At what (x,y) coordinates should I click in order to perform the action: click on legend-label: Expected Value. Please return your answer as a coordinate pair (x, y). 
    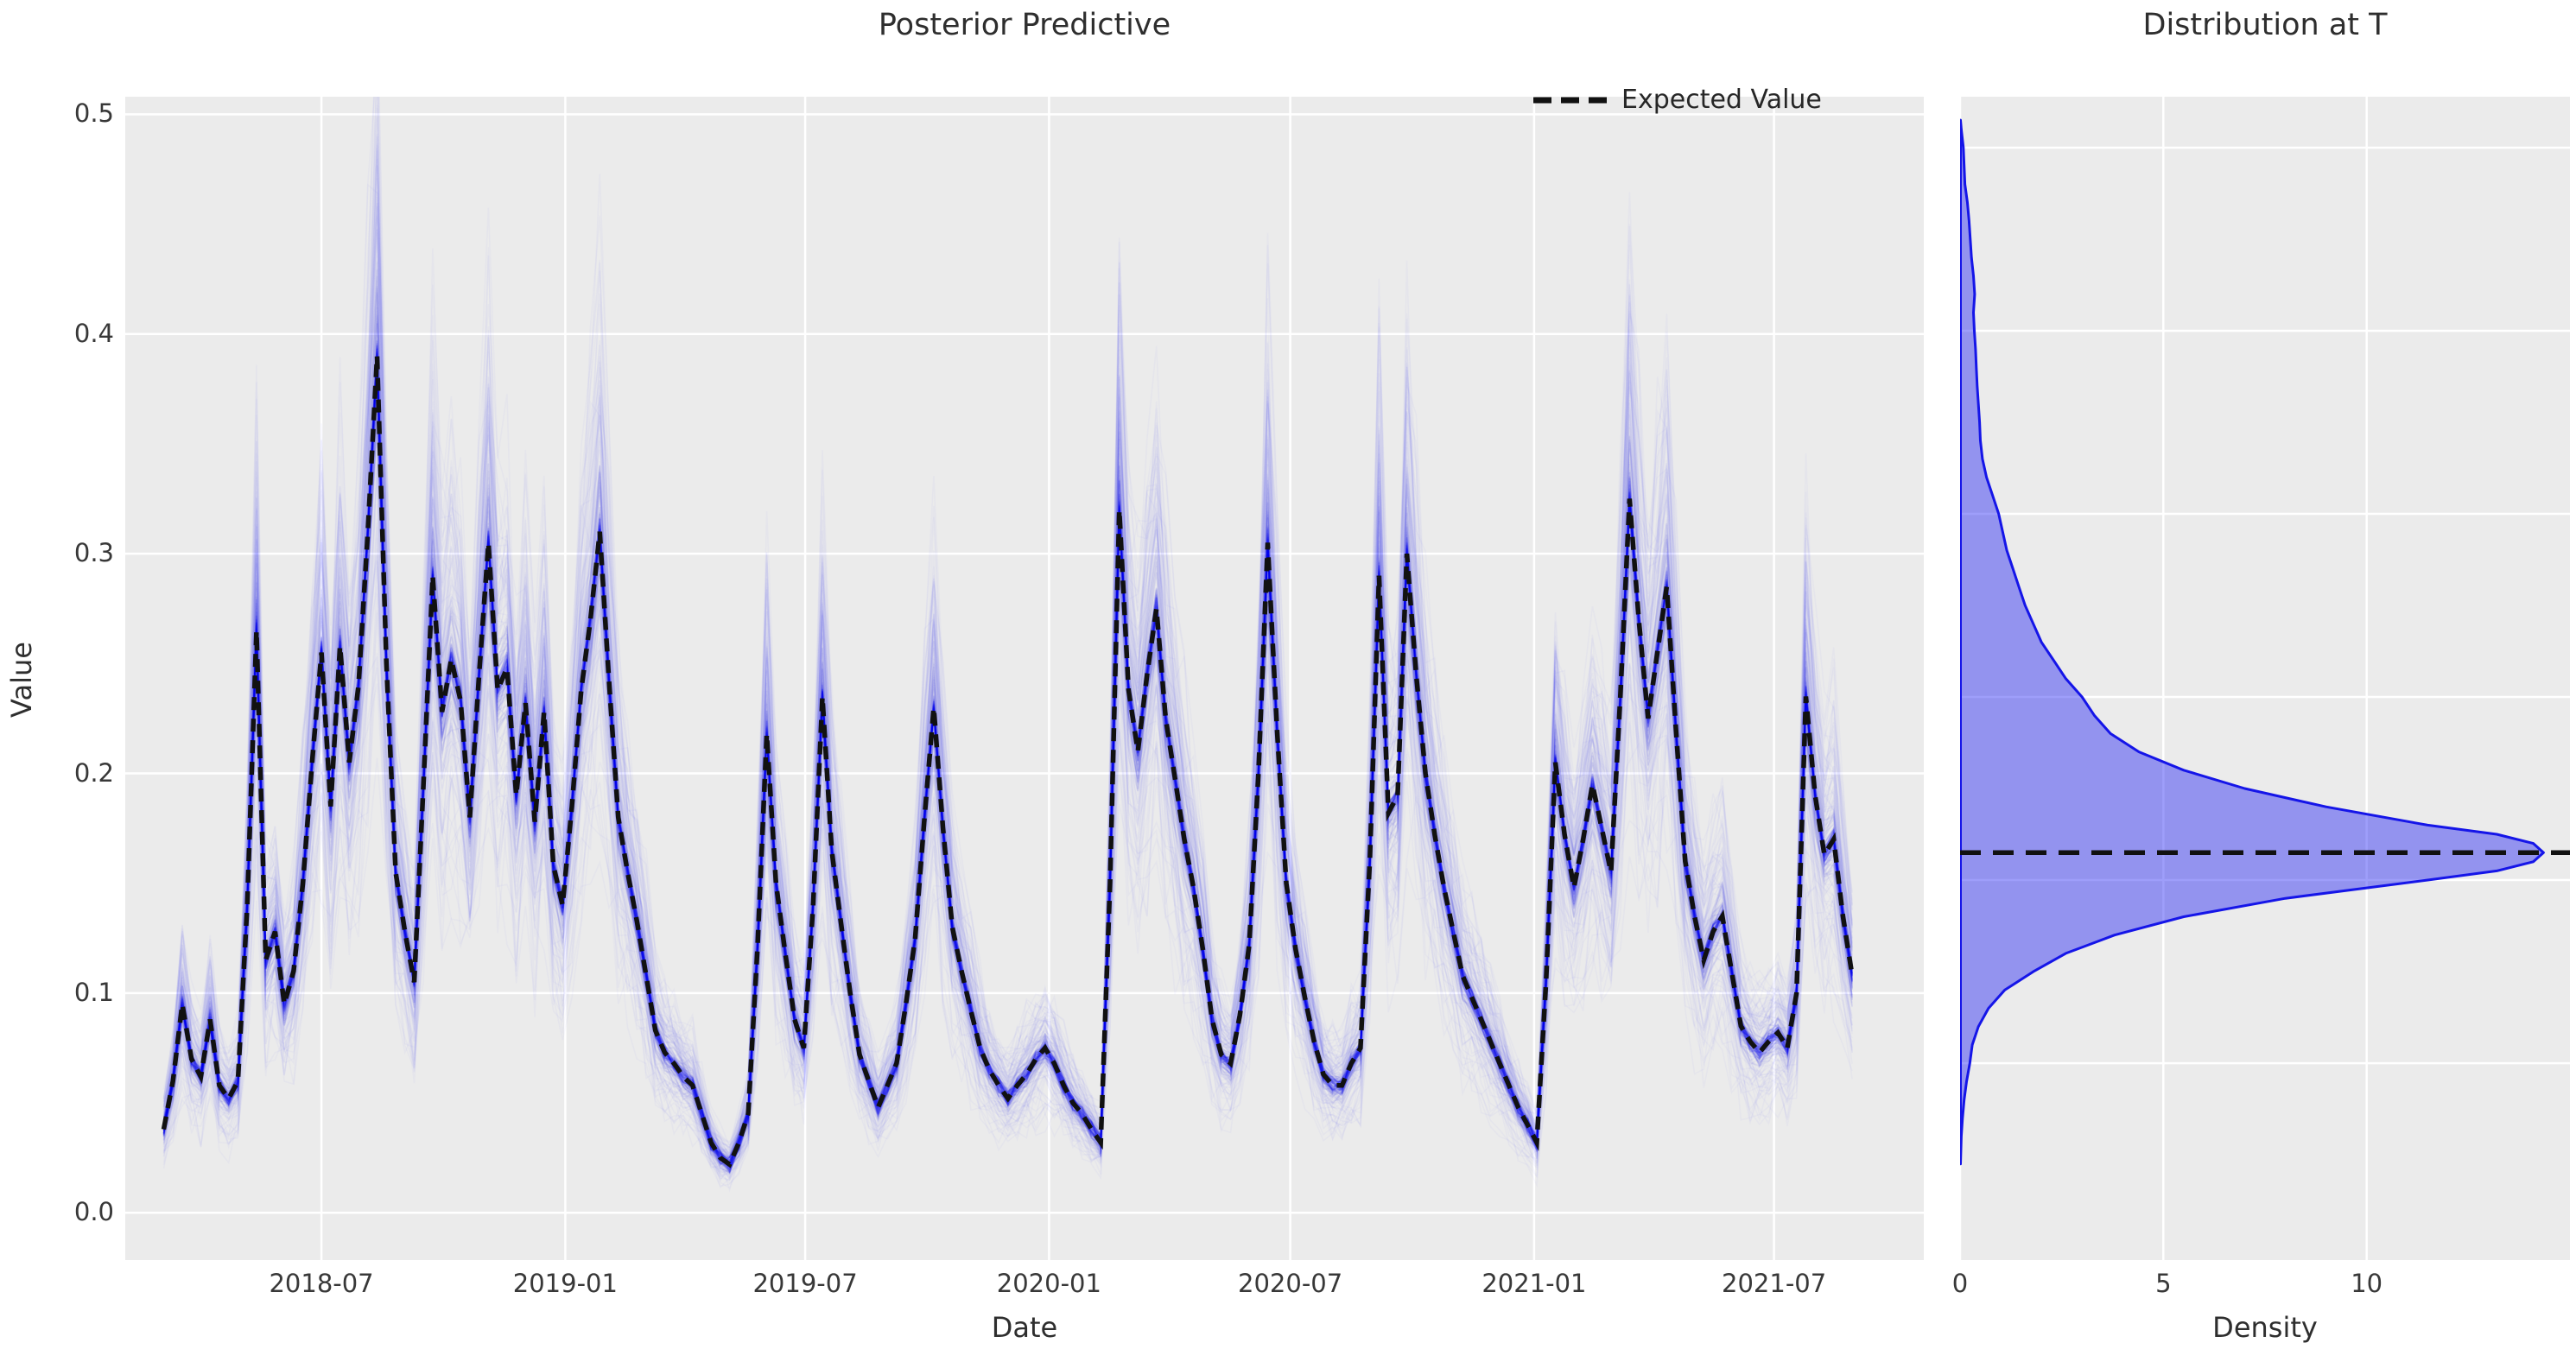
    Looking at the image, I should click on (1721, 100).